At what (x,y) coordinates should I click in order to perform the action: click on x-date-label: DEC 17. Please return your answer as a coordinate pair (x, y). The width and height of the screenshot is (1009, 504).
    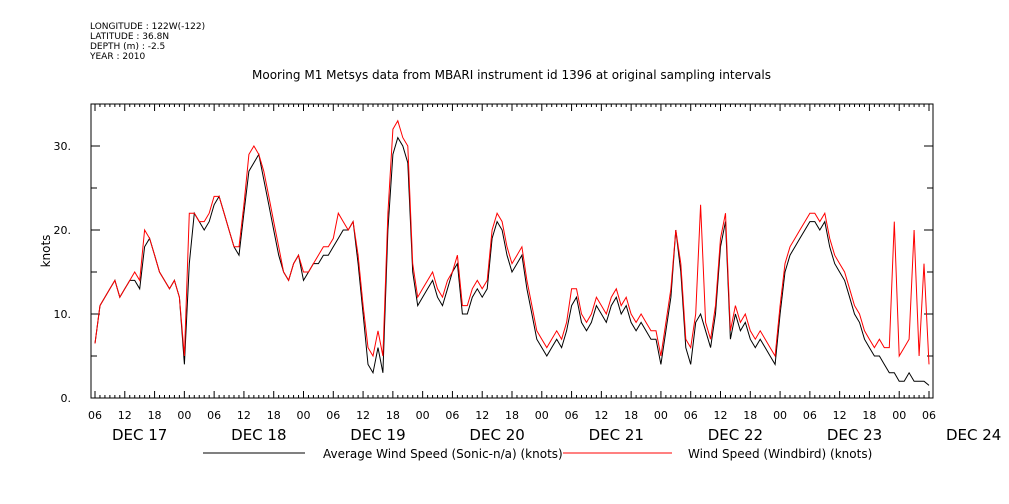
    Looking at the image, I should click on (139, 435).